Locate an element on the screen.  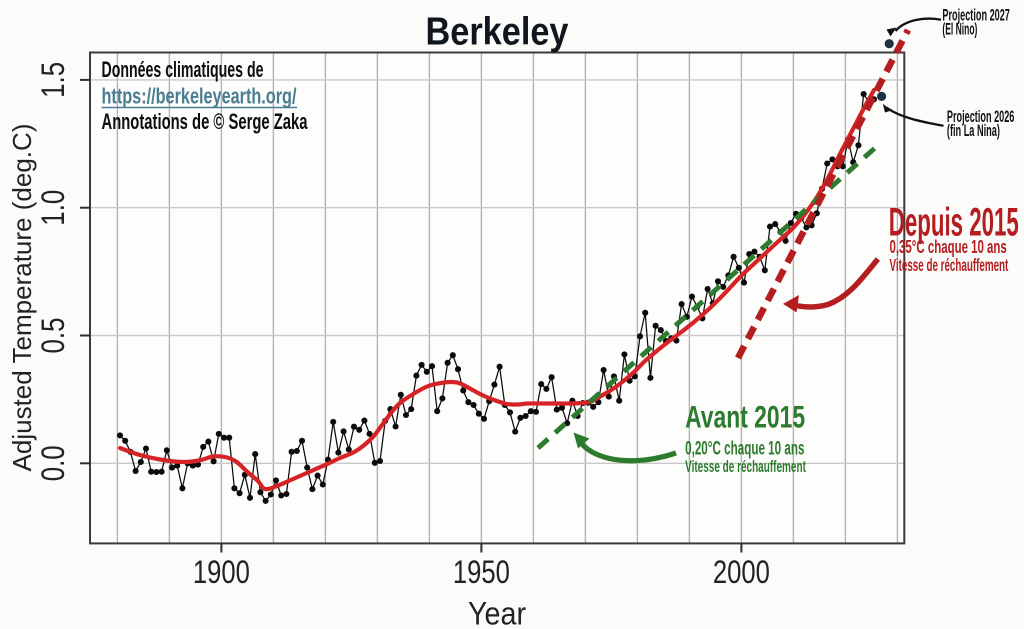
svg-text: 1.5 is located at coordinates (53, 80).